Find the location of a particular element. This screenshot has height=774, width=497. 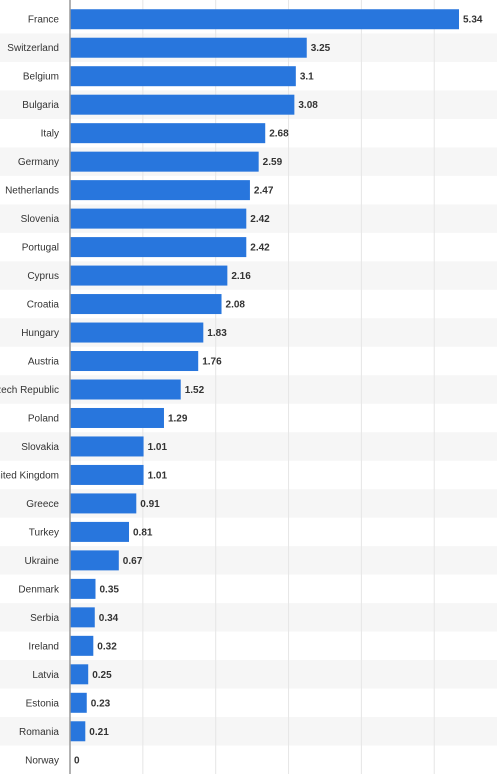

category-label: Italy is located at coordinates (50, 134).